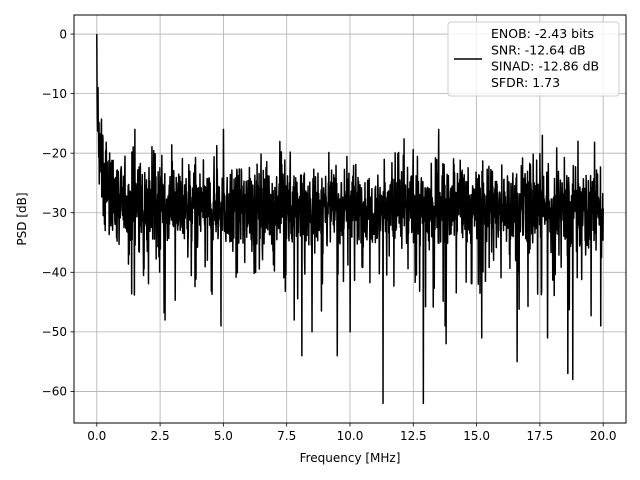 The height and width of the screenshot is (480, 640). Describe the element at coordinates (54, 332) in the screenshot. I see `y-tick-label: −50` at that location.